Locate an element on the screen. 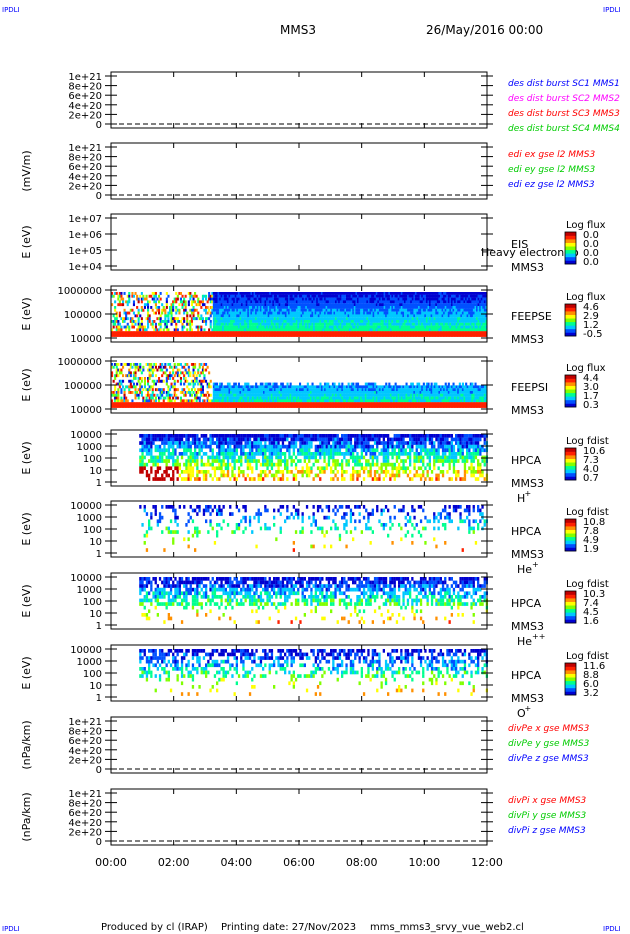  spacecraft-p5: MMS3 is located at coordinates (527, 410).